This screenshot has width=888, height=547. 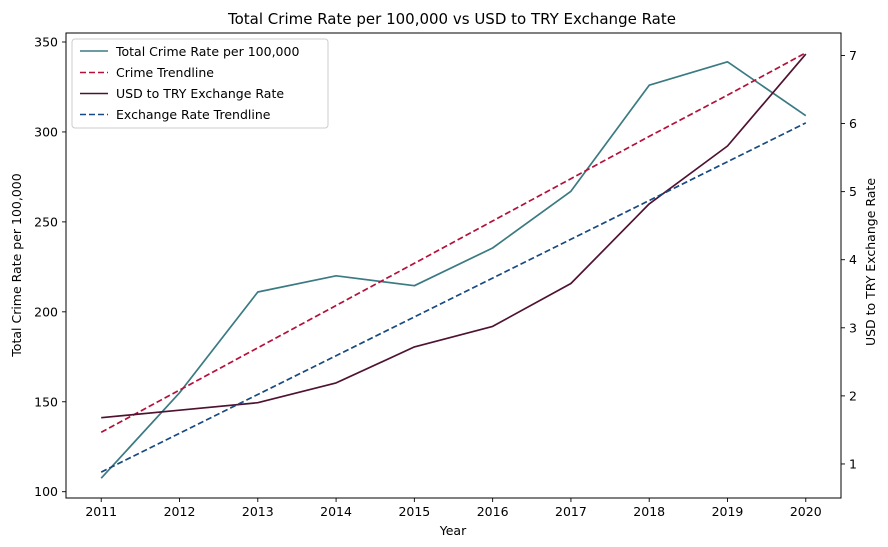 What do you see at coordinates (336, 511) in the screenshot?
I see `x-tick-label: 2014` at bounding box center [336, 511].